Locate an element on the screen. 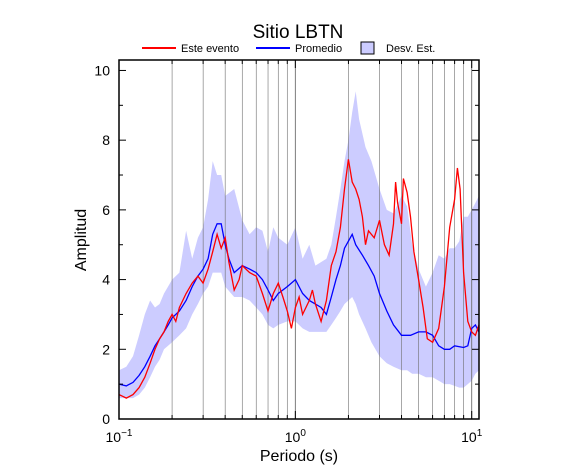  y-axis-title: Amplitud is located at coordinates (81, 240).